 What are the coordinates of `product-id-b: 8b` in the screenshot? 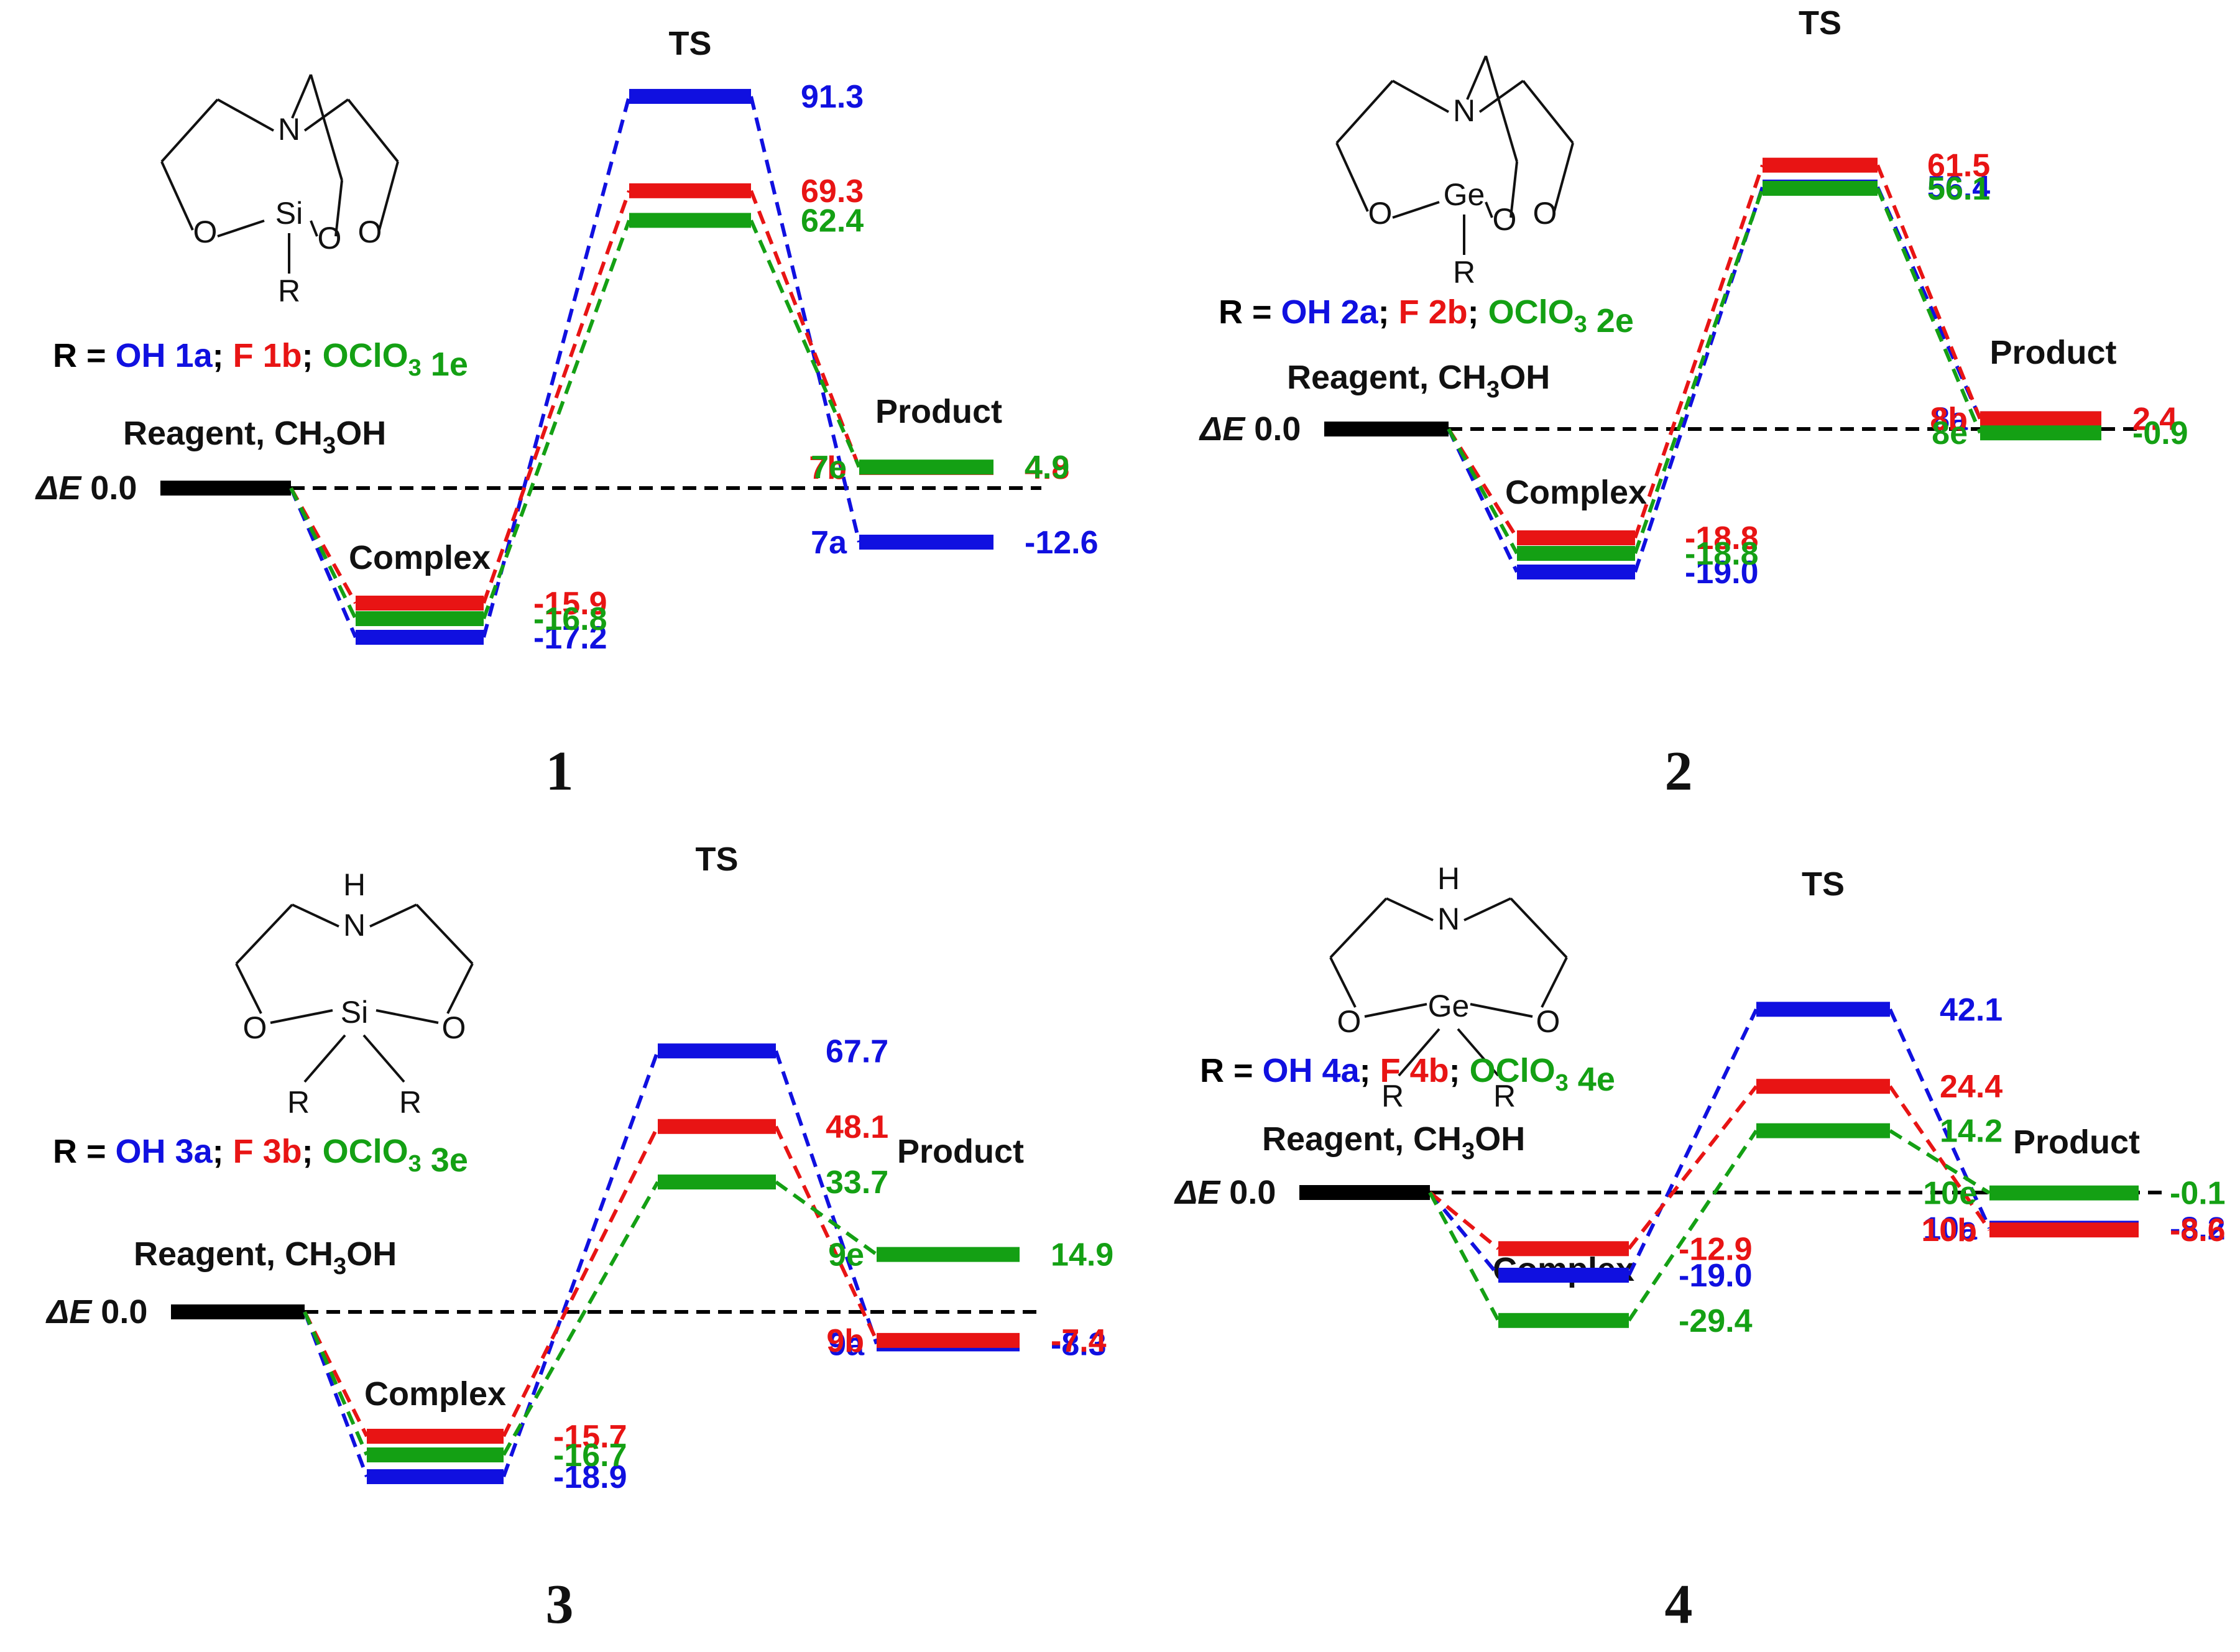 It's located at (1949, 419).